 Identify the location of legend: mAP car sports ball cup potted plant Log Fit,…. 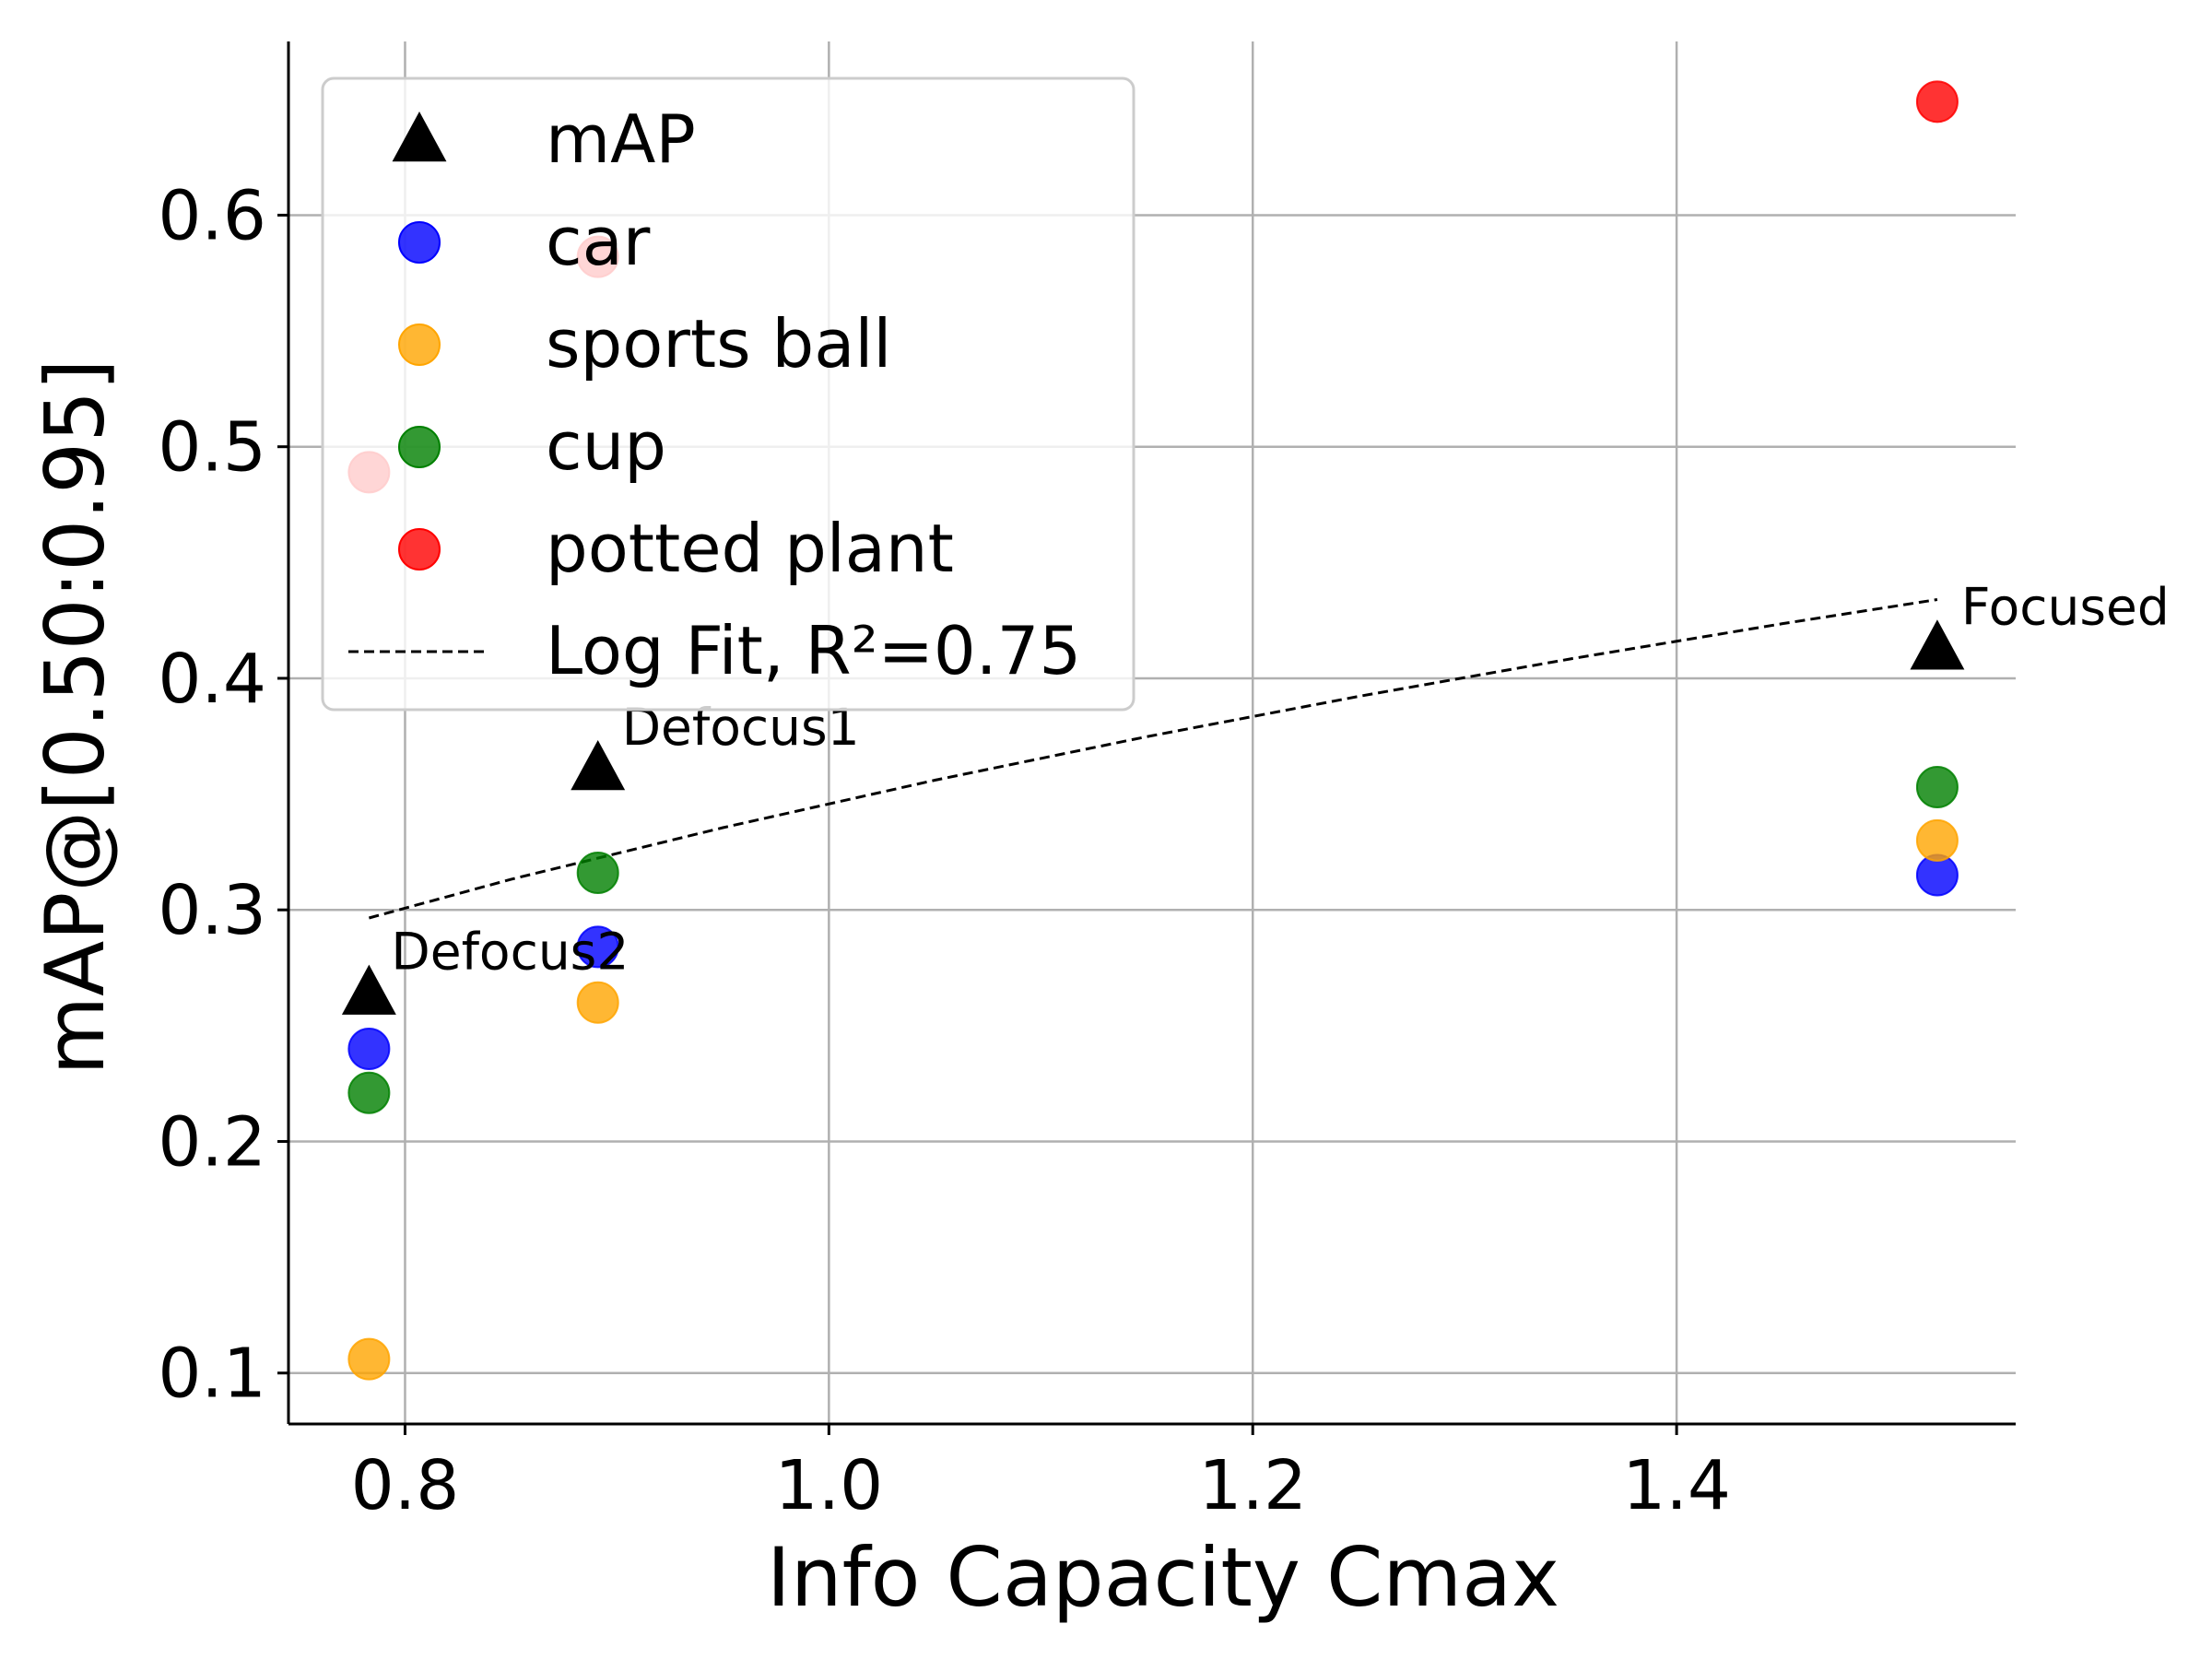
(728, 394).